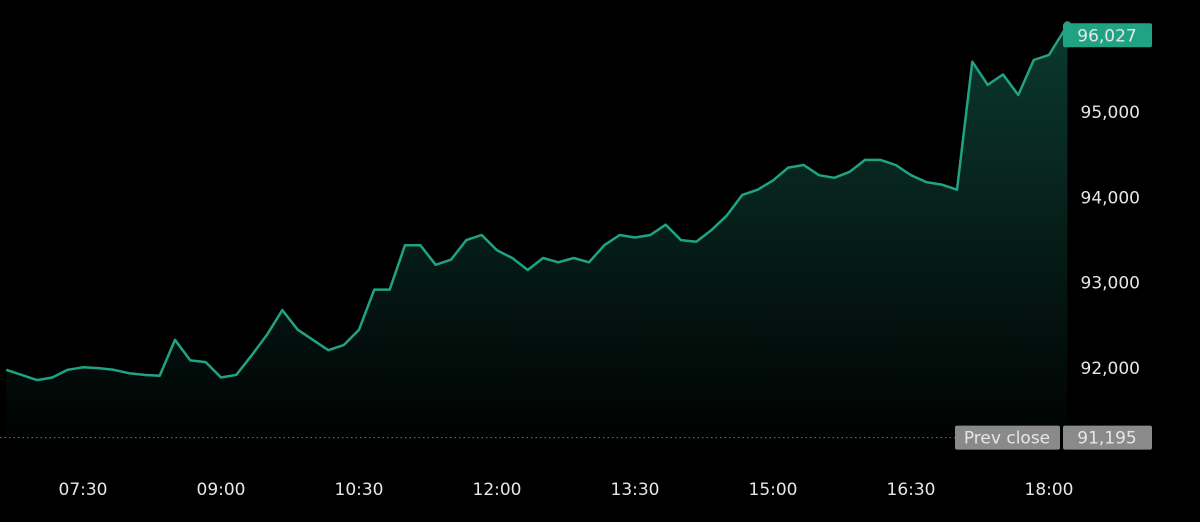  I want to click on current-value: 96,027, so click(1106, 36).